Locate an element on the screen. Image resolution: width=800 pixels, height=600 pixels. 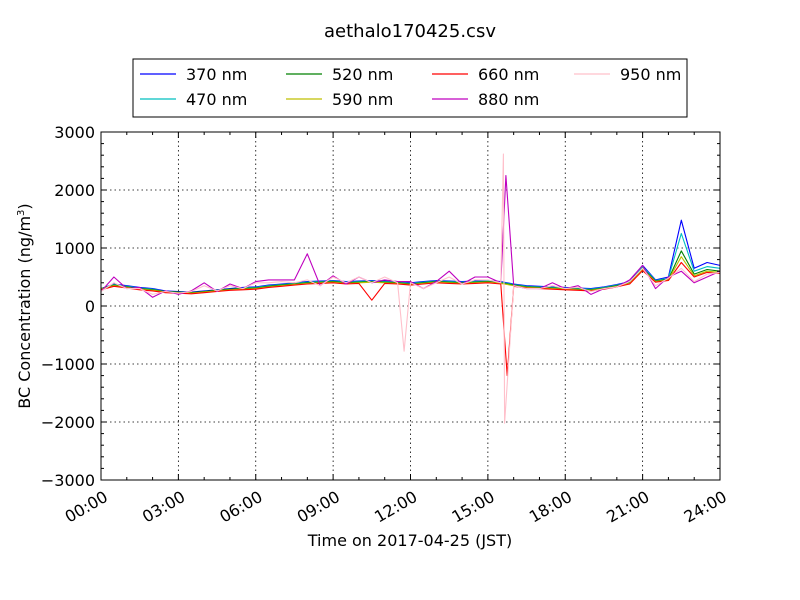
y-tick-label: 0 is located at coordinates (90, 306).